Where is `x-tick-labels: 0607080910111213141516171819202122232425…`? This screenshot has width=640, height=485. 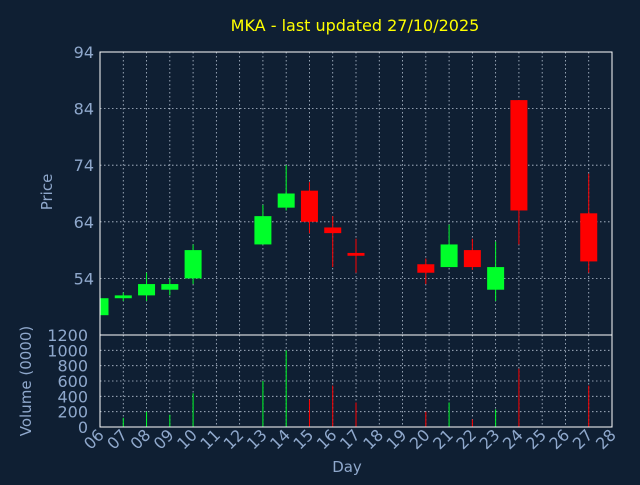 x-tick-labels: 0607080910111213141516171819202122232425… is located at coordinates (350, 439).